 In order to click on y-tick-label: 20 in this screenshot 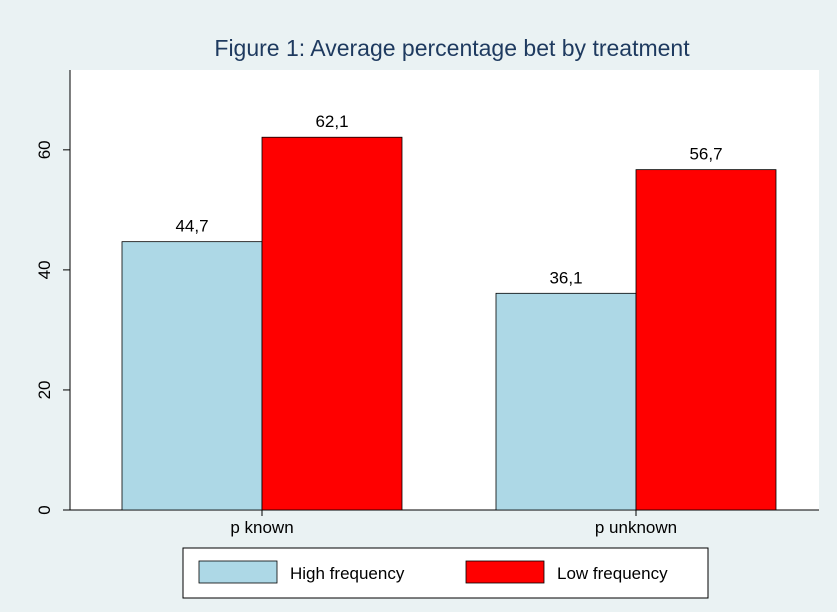, I will do `click(44, 389)`.